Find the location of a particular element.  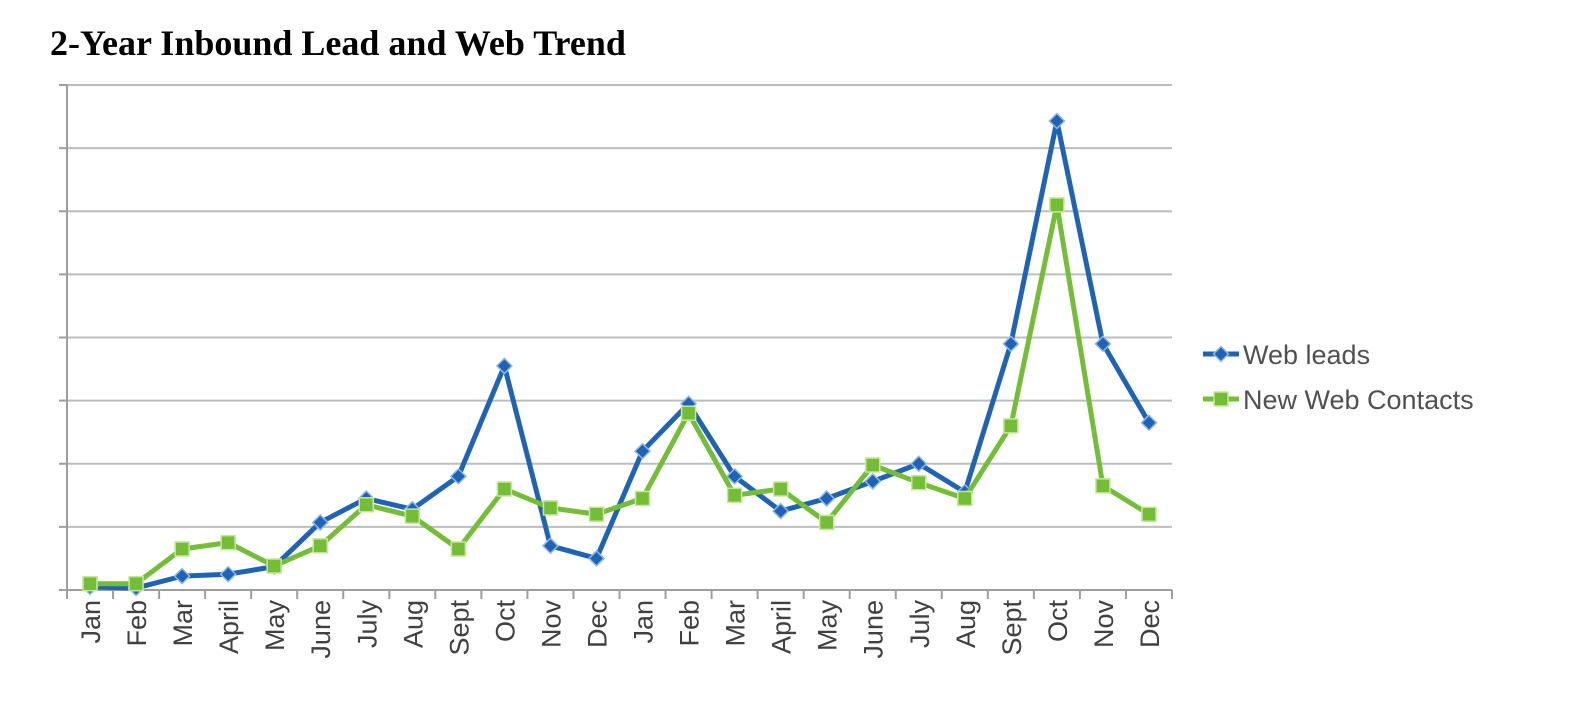

legend-label: Web leads is located at coordinates (1306, 355).